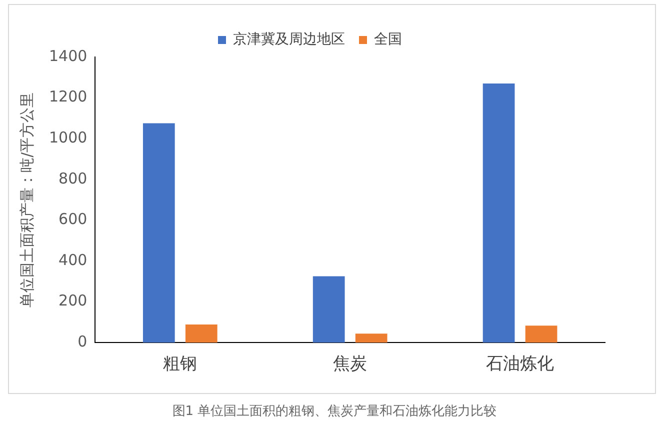 The width and height of the screenshot is (669, 428). I want to click on y-tick-label: 600, so click(73, 219).